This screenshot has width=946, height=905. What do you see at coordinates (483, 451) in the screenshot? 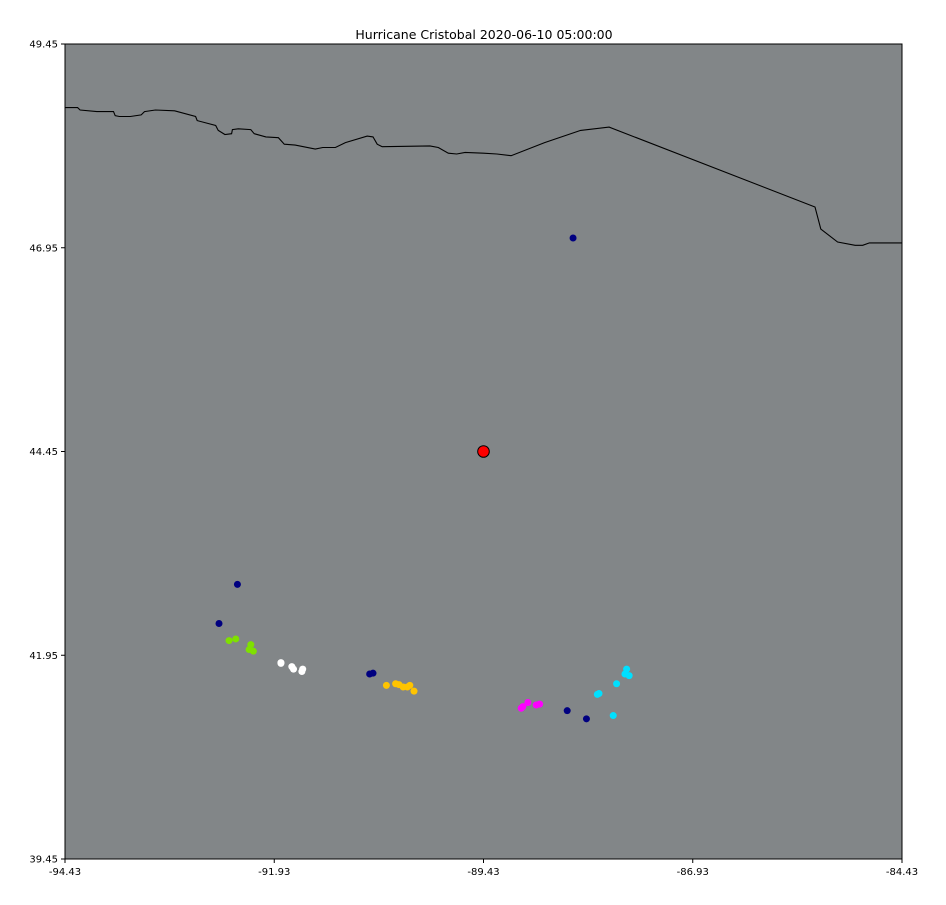
I see `hurricane-center-marker` at bounding box center [483, 451].